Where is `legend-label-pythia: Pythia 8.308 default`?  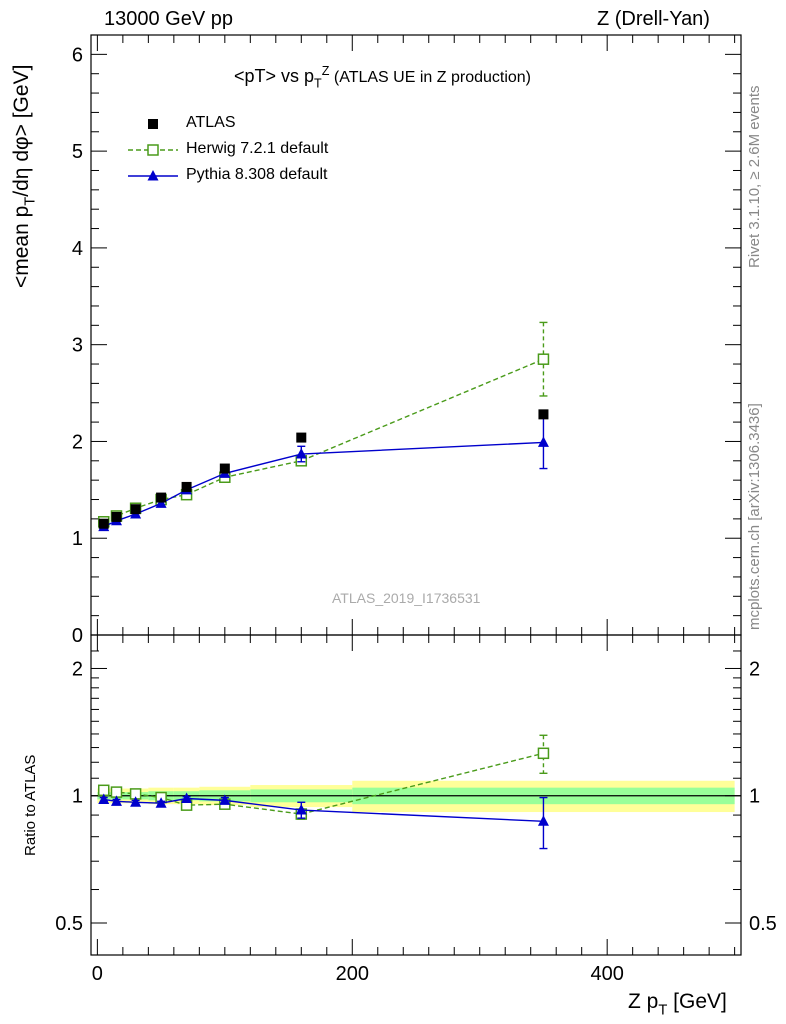 legend-label-pythia: Pythia 8.308 default is located at coordinates (257, 174).